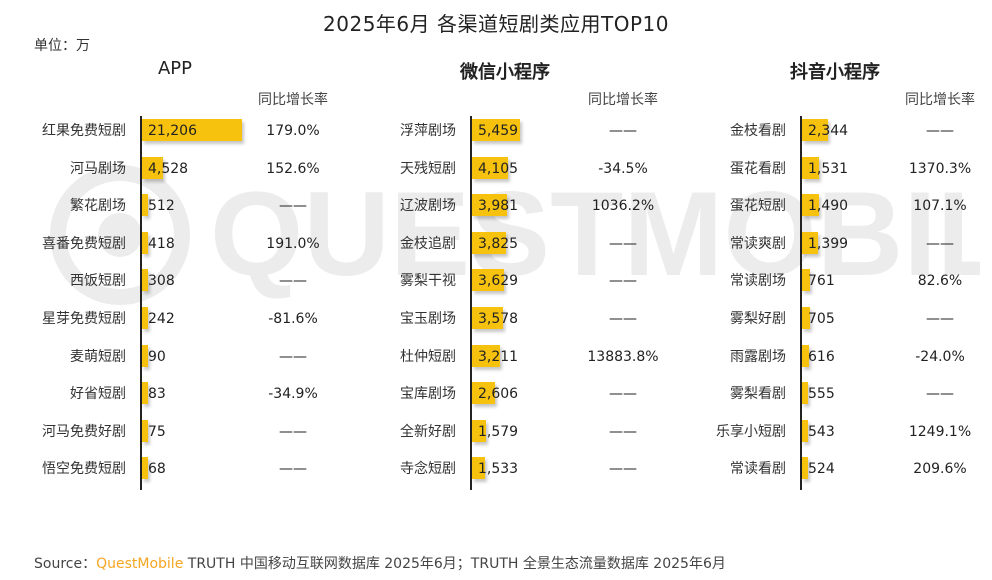 The image size is (992, 580). What do you see at coordinates (293, 319) in the screenshot?
I see `growth-rate: -81.6%` at bounding box center [293, 319].